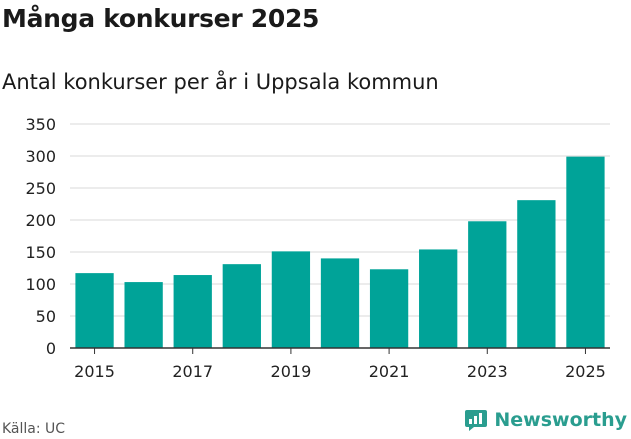 This screenshot has height=439, width=631. Describe the element at coordinates (438, 298) in the screenshot. I see `bar-2022` at that location.